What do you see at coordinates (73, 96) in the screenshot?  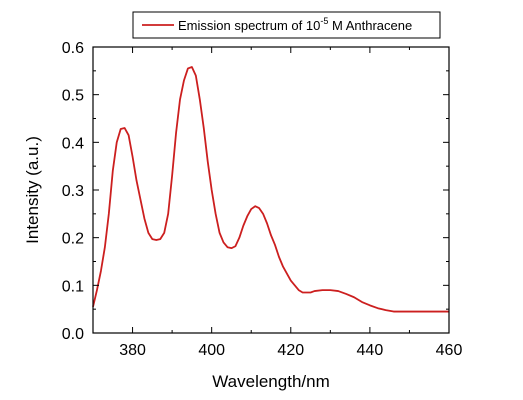 I see `y-tick-label: 0.5` at bounding box center [73, 96].